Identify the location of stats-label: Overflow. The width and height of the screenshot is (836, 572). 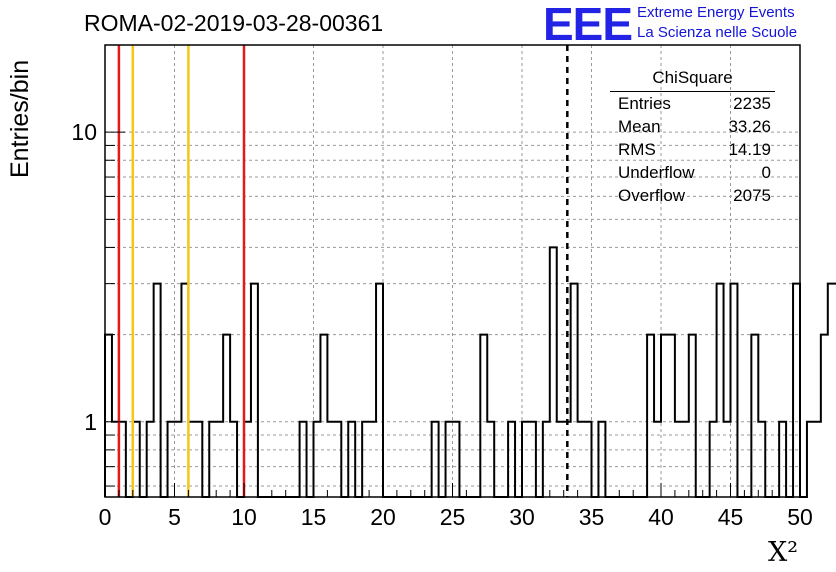
(652, 195).